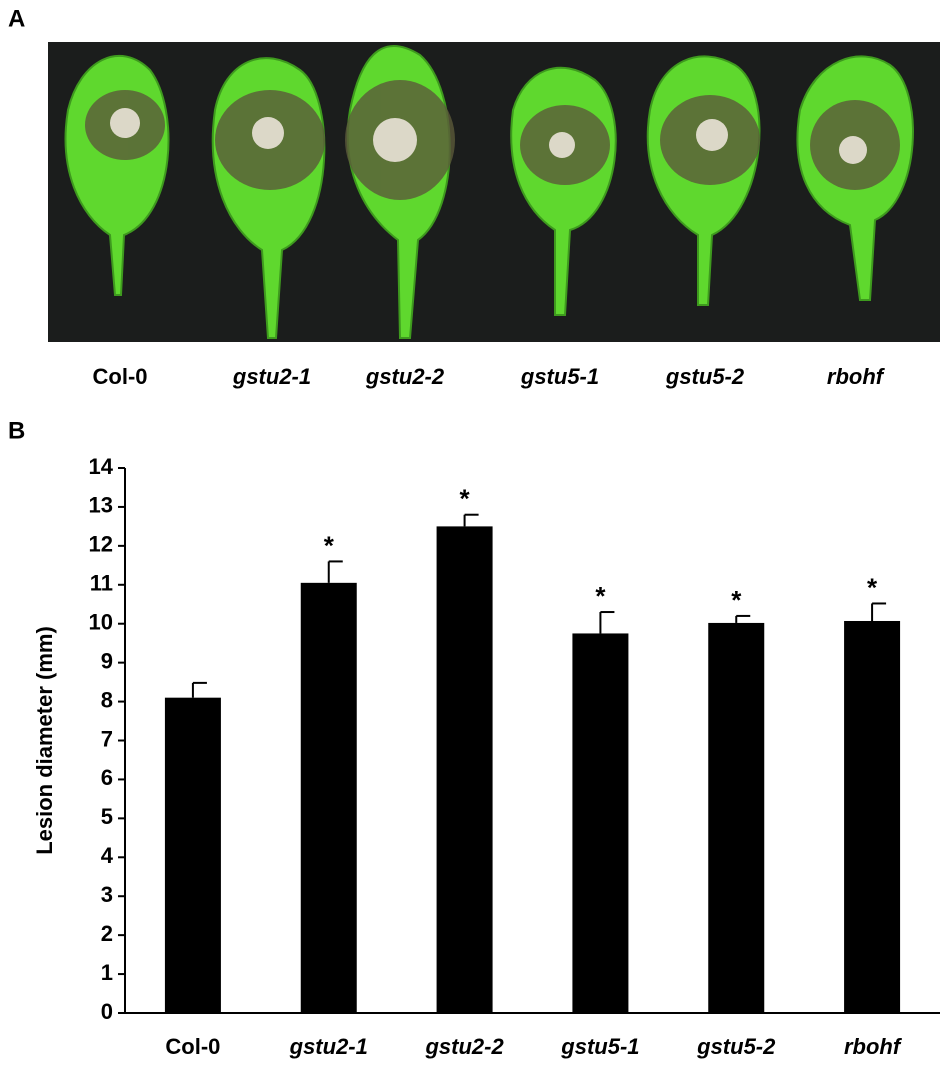 The image size is (950, 1072). I want to click on panel-label: B, so click(16, 430).